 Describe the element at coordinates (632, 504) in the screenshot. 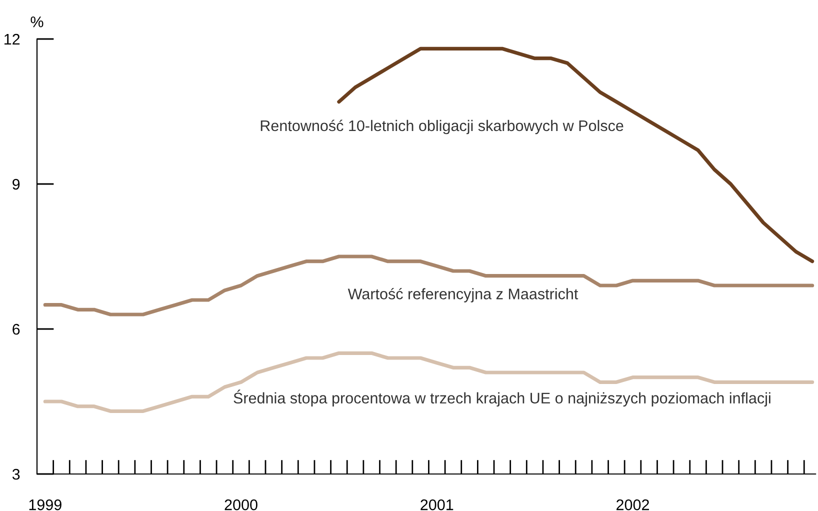

I see `x-tick-label: 2002` at that location.